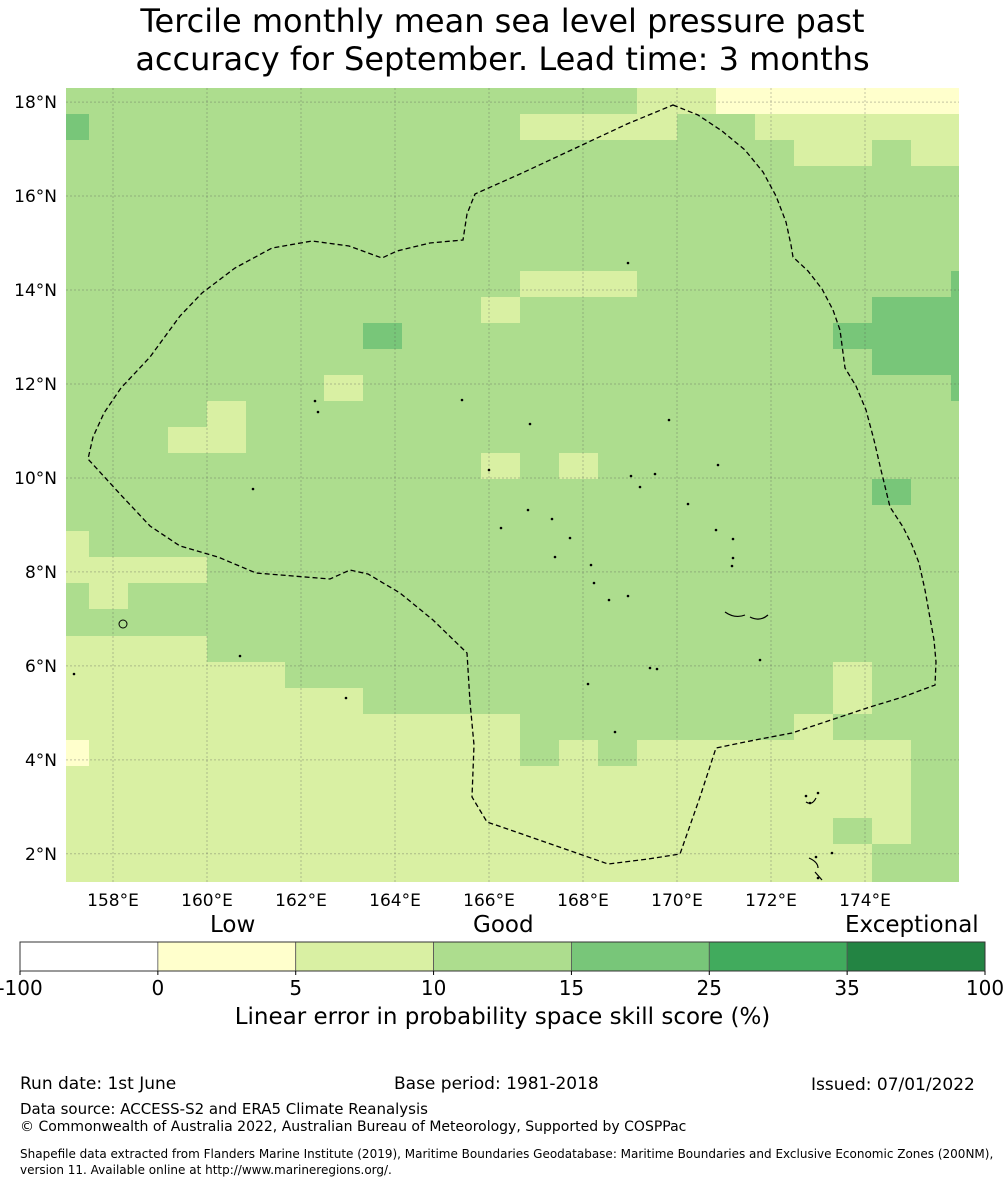 Image resolution: width=1005 pixels, height=1185 pixels. Describe the element at coordinates (35, 103) in the screenshot. I see `lat-tick-label: 18°N` at that location.